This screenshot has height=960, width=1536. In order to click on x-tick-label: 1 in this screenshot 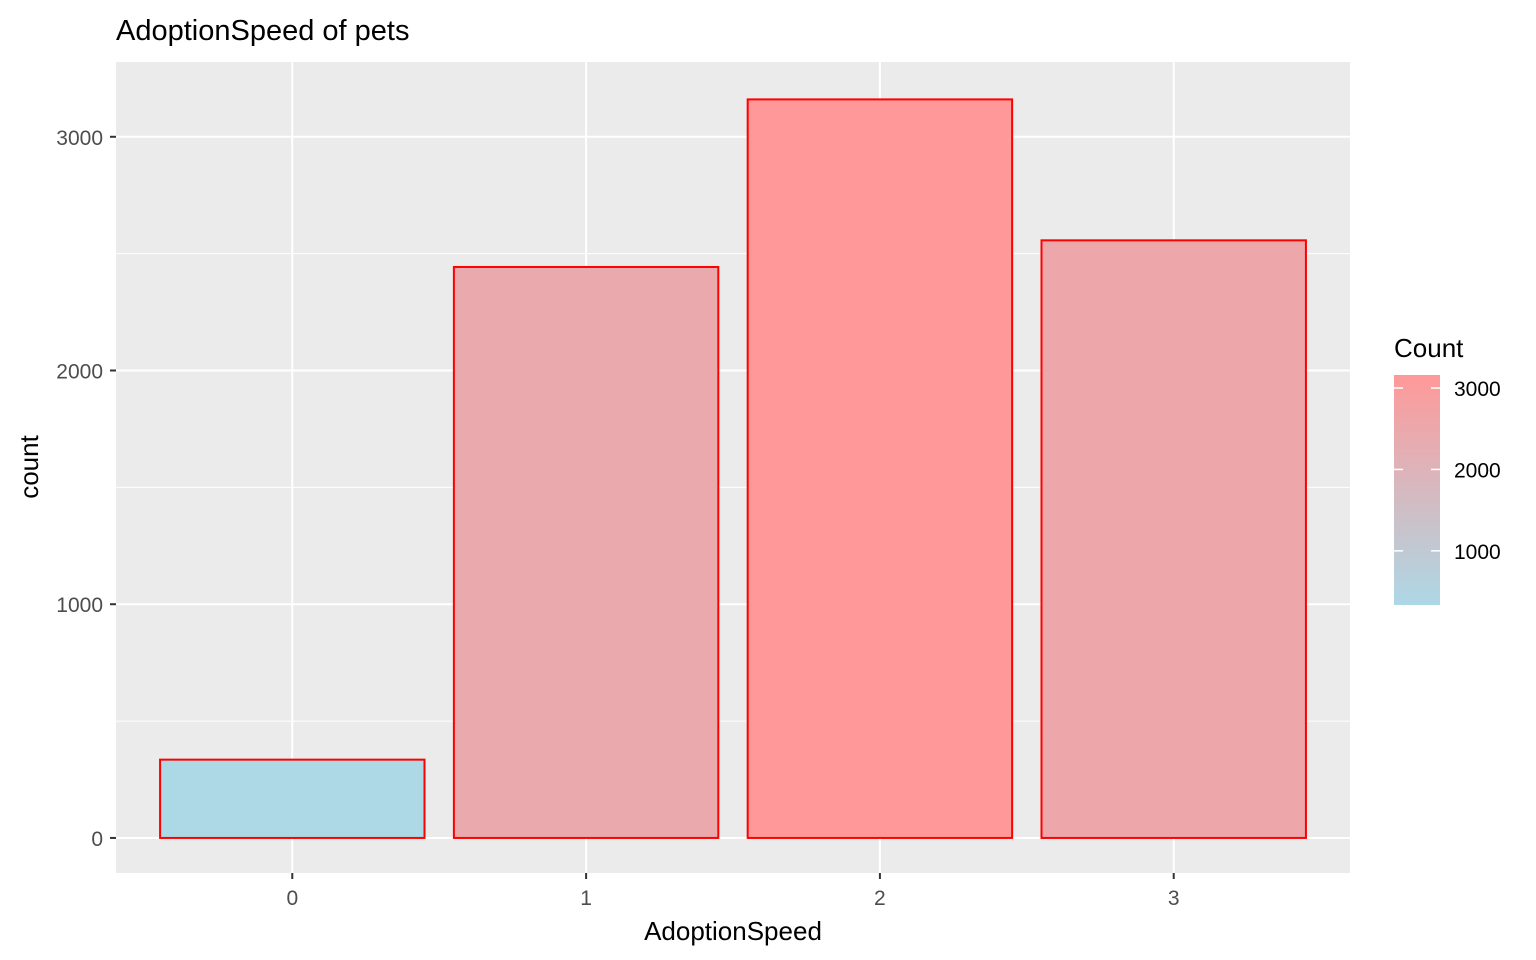, I will do `click(586, 898)`.